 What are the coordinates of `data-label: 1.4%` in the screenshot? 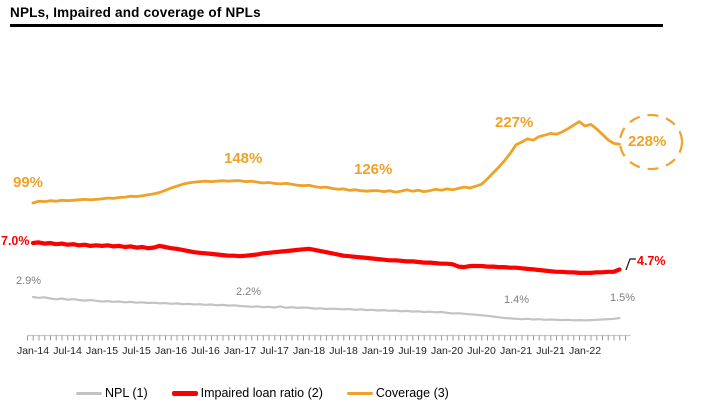 It's located at (517, 300).